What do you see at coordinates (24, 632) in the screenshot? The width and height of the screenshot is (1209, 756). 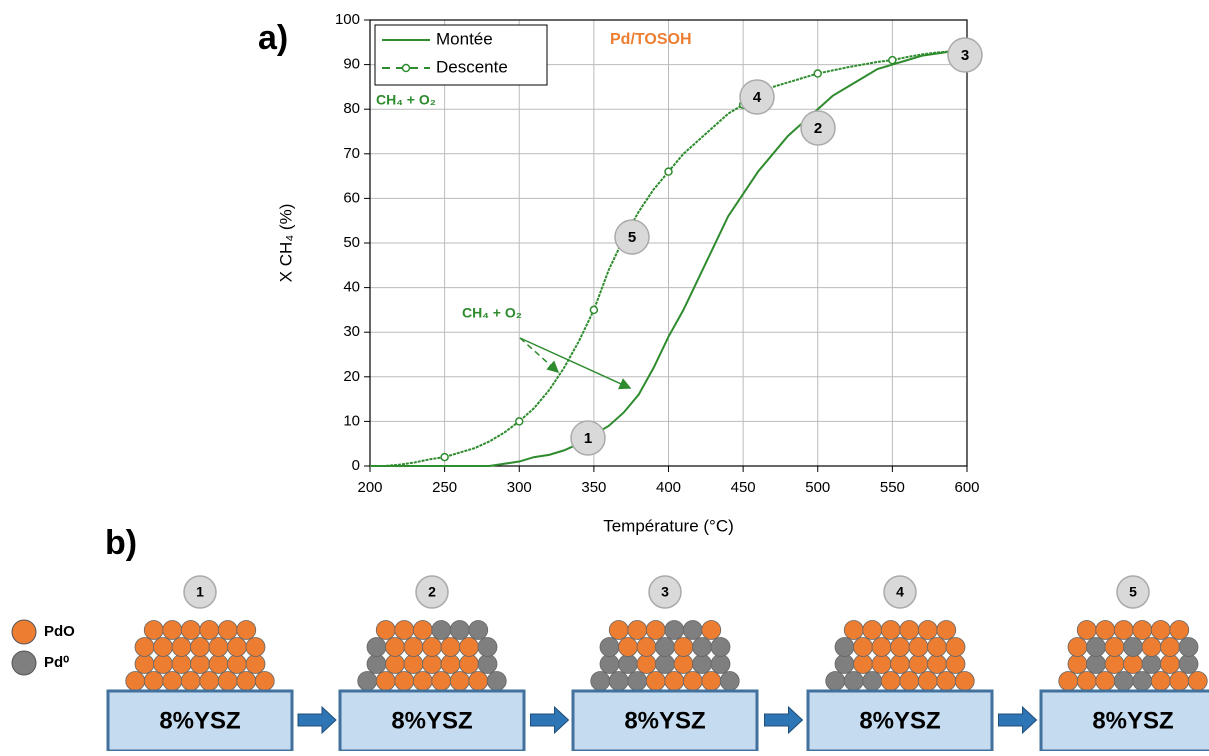 I see `legend-swatch` at bounding box center [24, 632].